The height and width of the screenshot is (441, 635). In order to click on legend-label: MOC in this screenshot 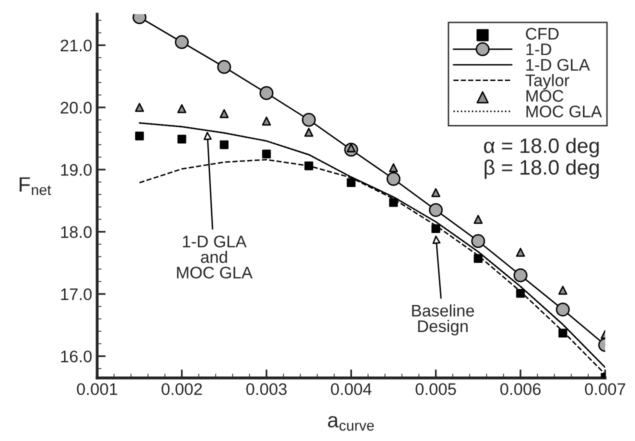, I will do `click(545, 96)`.